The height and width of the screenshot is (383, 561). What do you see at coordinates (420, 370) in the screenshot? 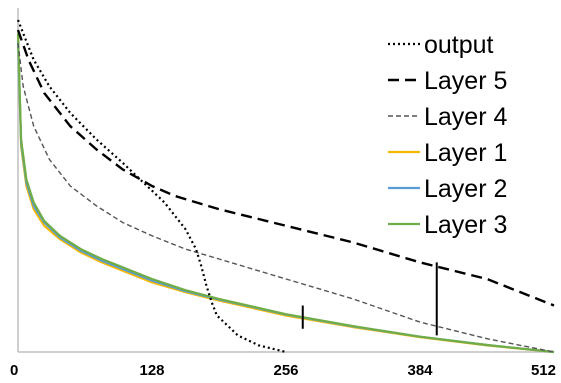
I see `x-tick-label: 384` at bounding box center [420, 370].